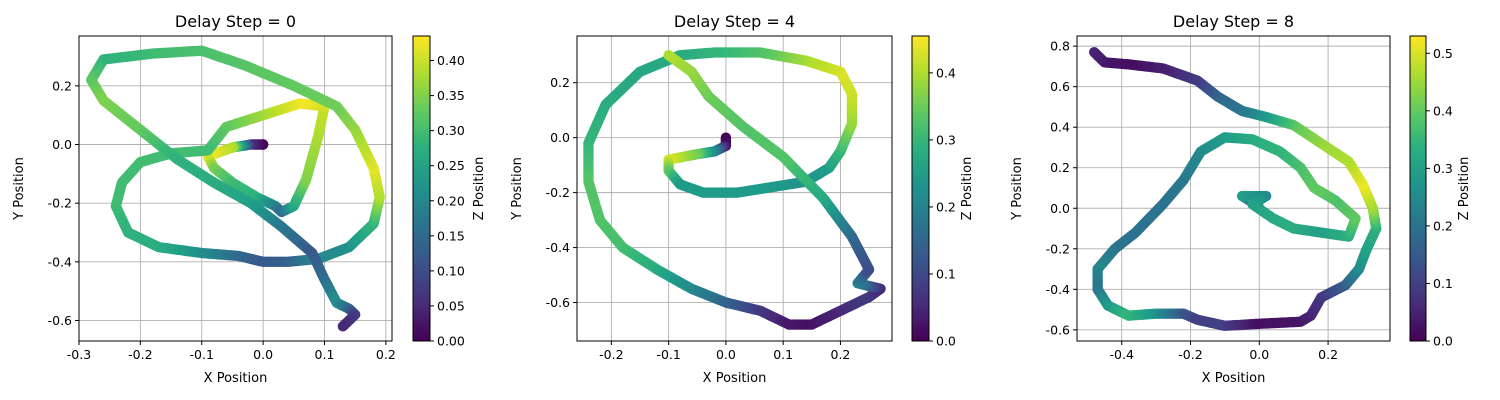 This screenshot has height=400, width=1500. Describe the element at coordinates (451, 235) in the screenshot. I see `colorbar-tick-label: 0.15` at that location.